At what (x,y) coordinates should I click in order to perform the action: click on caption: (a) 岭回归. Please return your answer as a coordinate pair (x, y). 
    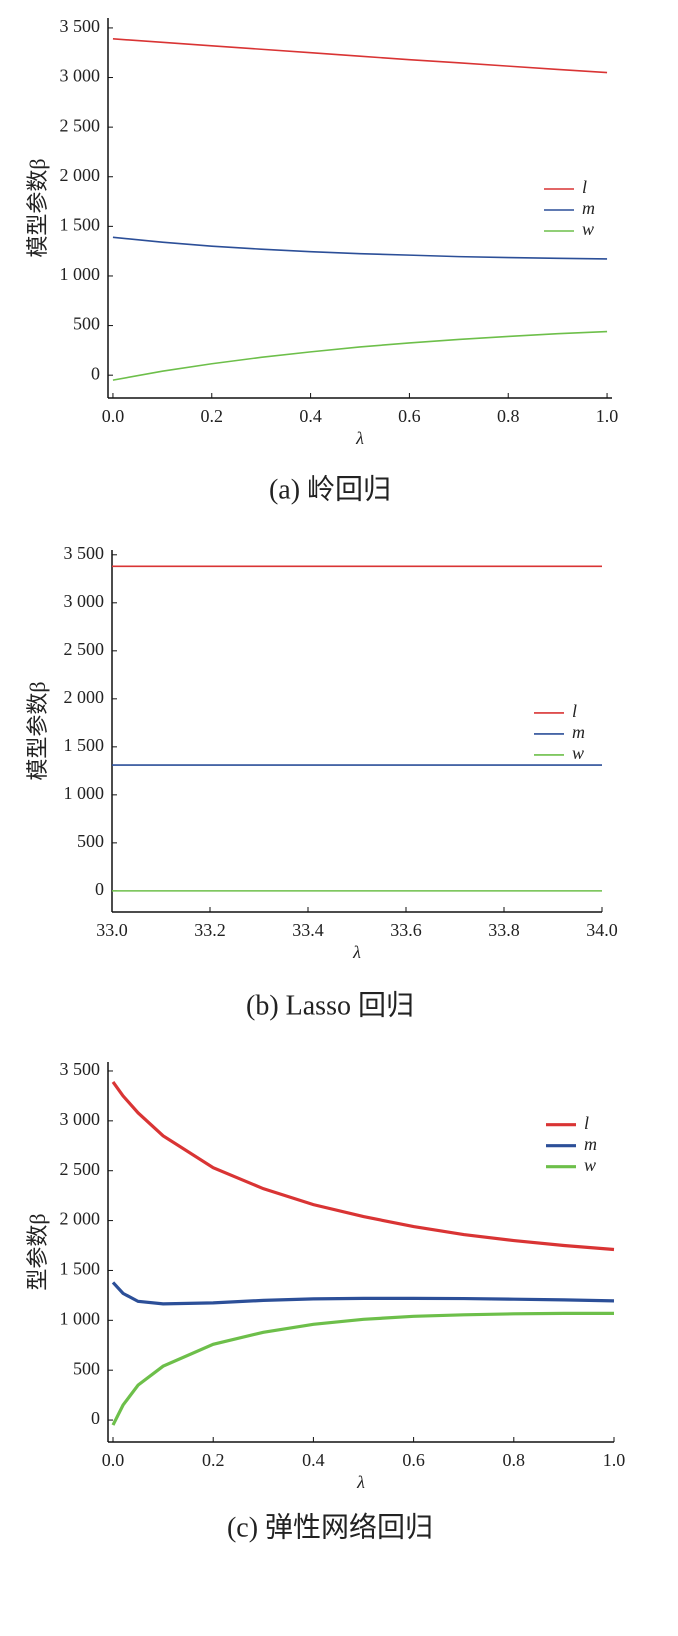
    Looking at the image, I should click on (330, 489).